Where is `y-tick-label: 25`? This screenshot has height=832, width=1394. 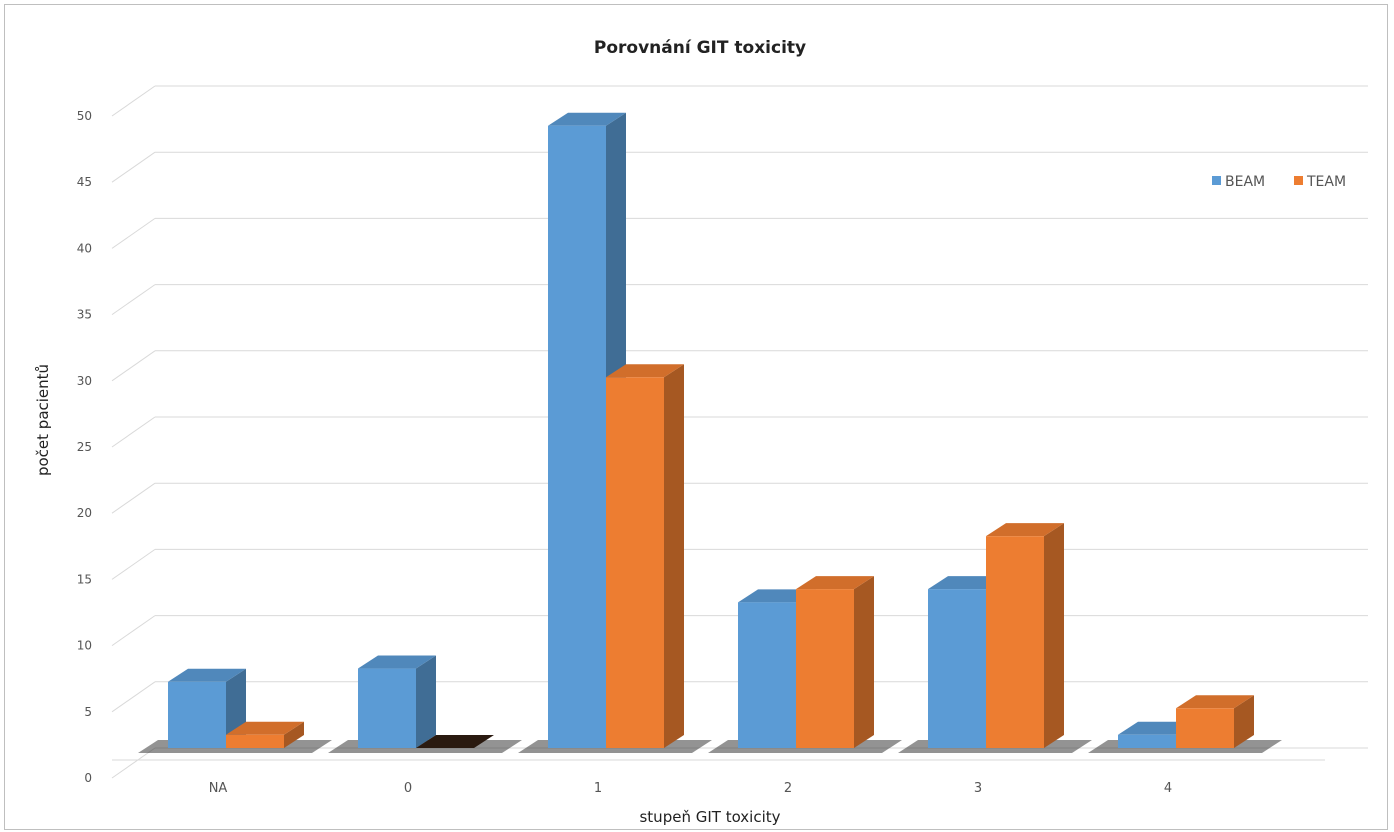 y-tick-label: 25 is located at coordinates (84, 447).